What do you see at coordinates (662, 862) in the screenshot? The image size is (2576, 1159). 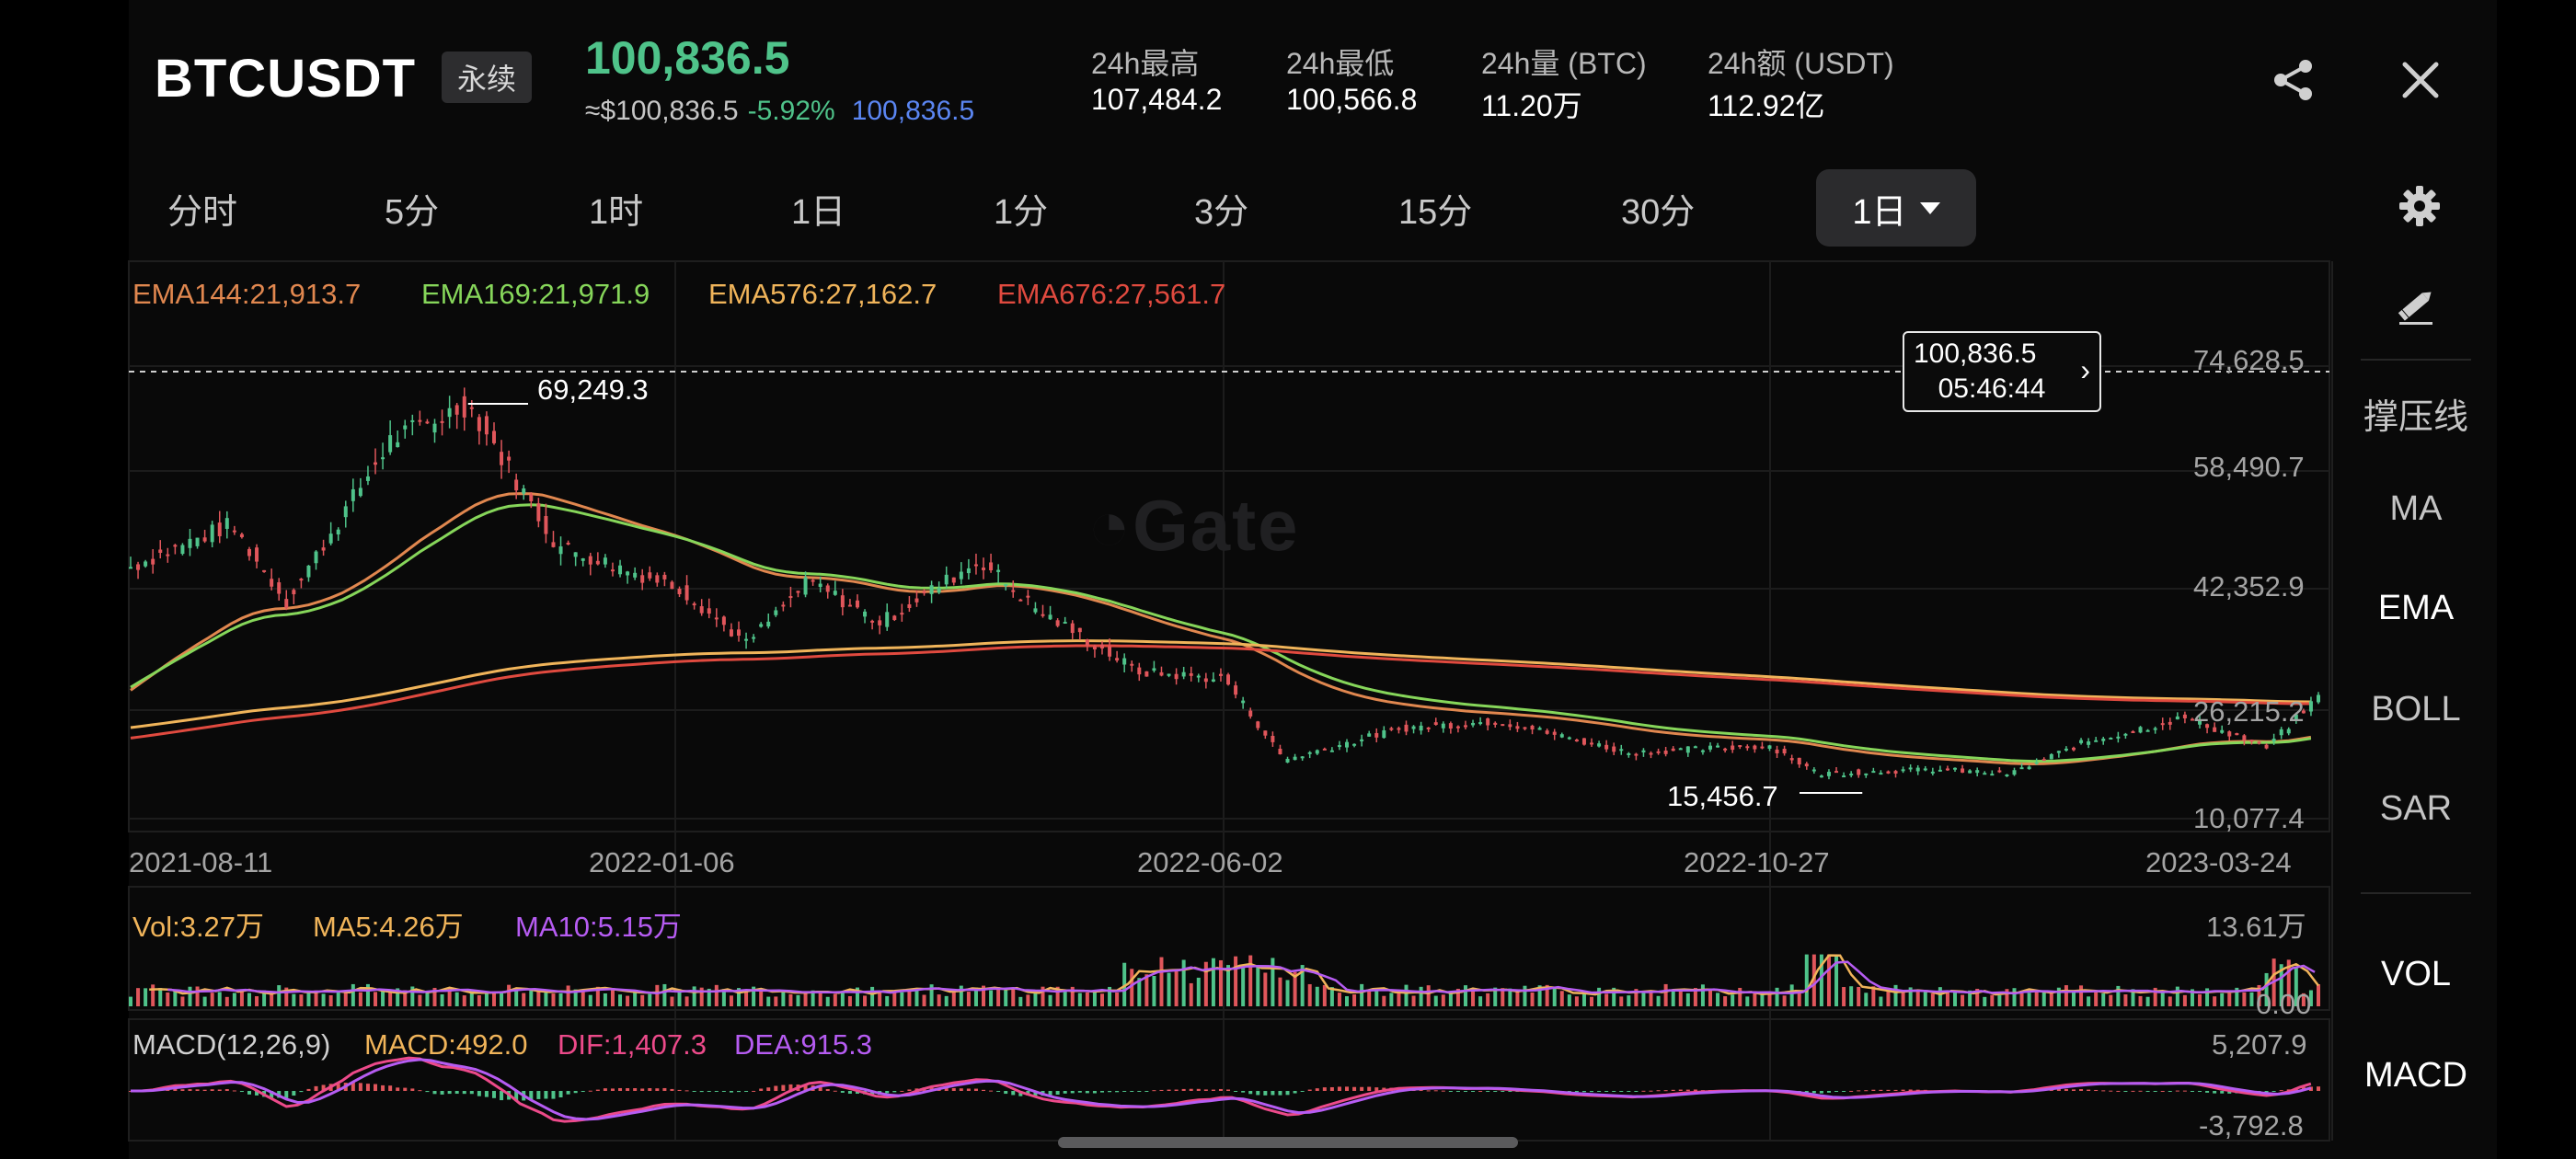 I see `date-axis-label: 2022-01-06` at bounding box center [662, 862].